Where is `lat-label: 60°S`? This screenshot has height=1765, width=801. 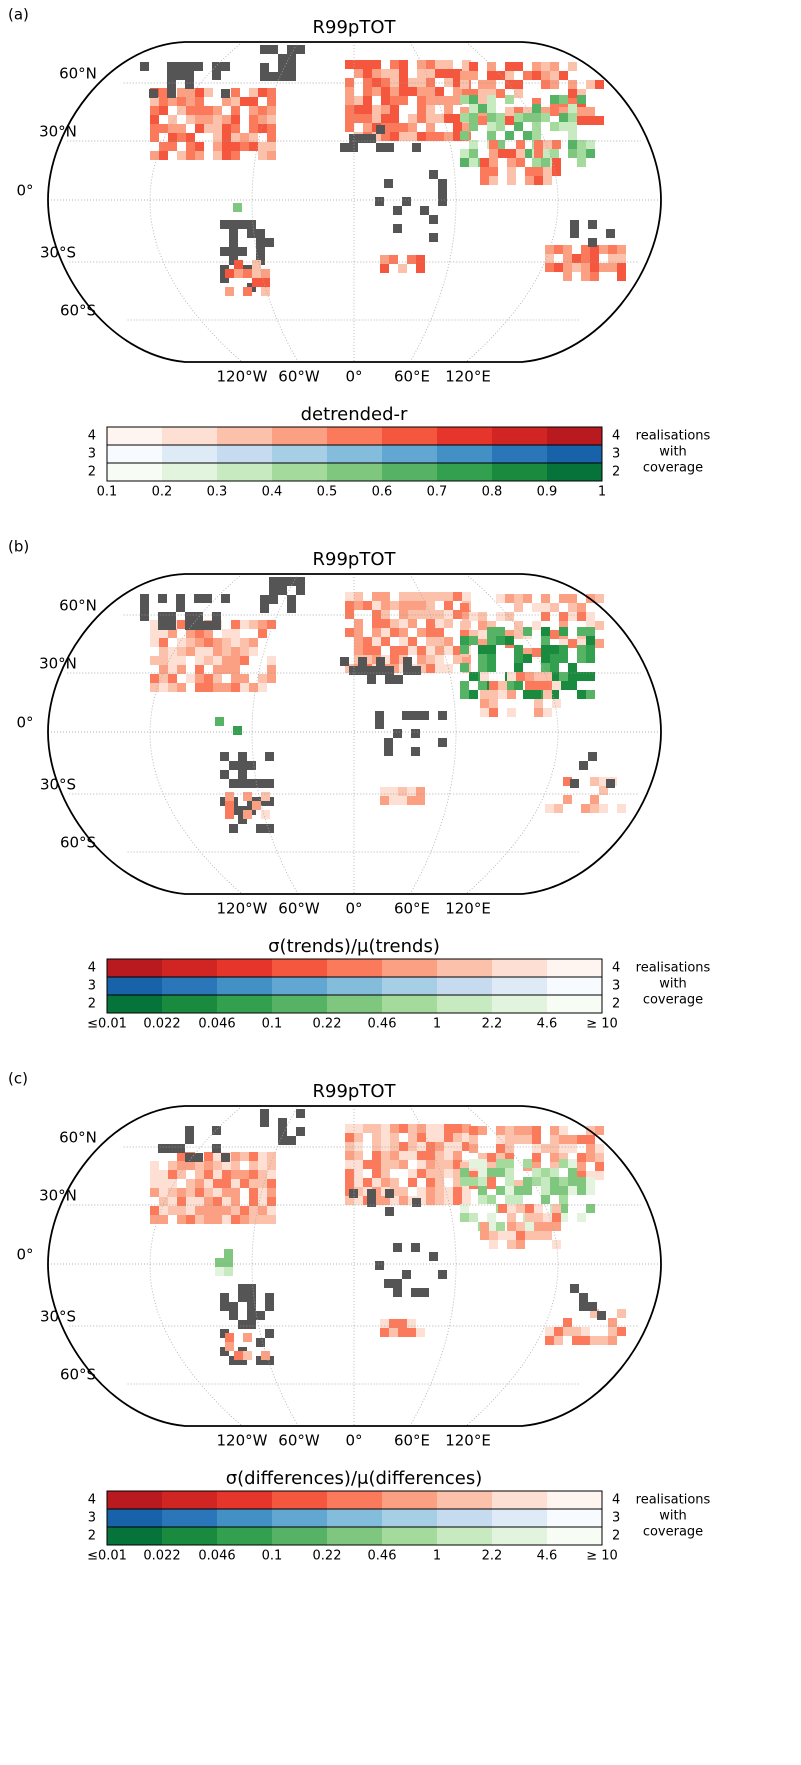 lat-label: 60°S is located at coordinates (78, 843).